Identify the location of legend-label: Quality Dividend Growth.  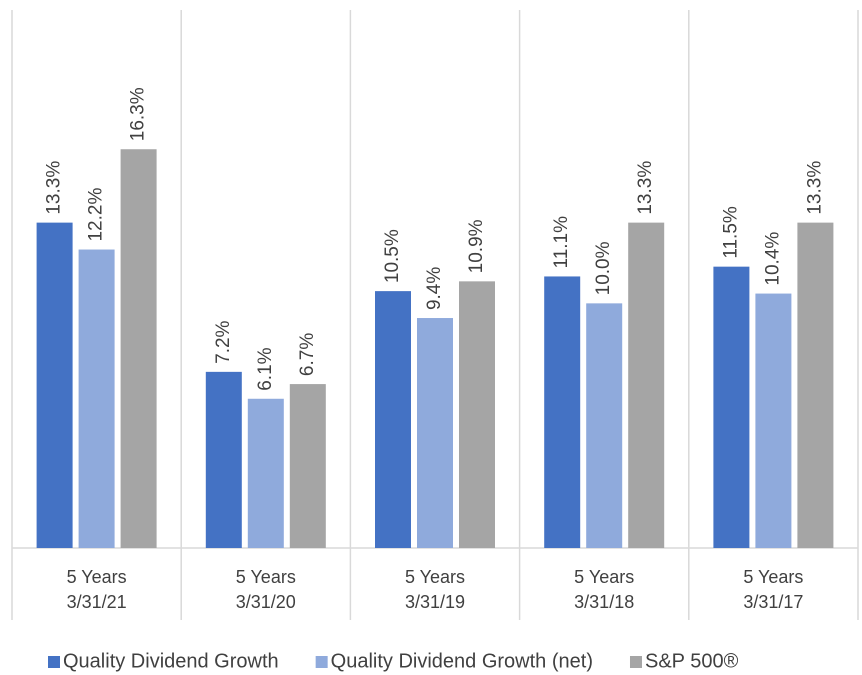
(171, 661).